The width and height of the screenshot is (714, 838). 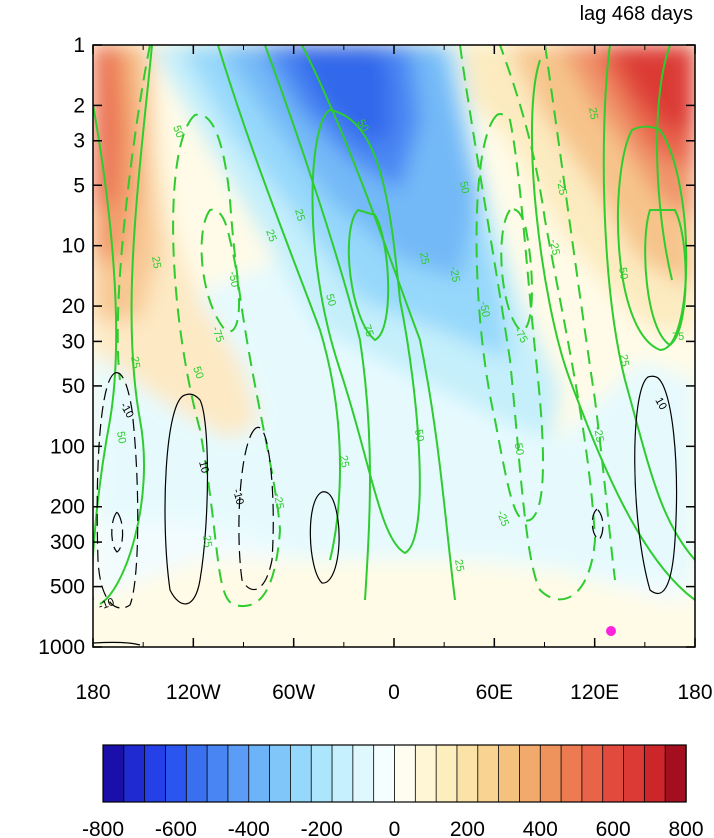 I want to click on colorbar-tick-label: -600, so click(x=176, y=828).